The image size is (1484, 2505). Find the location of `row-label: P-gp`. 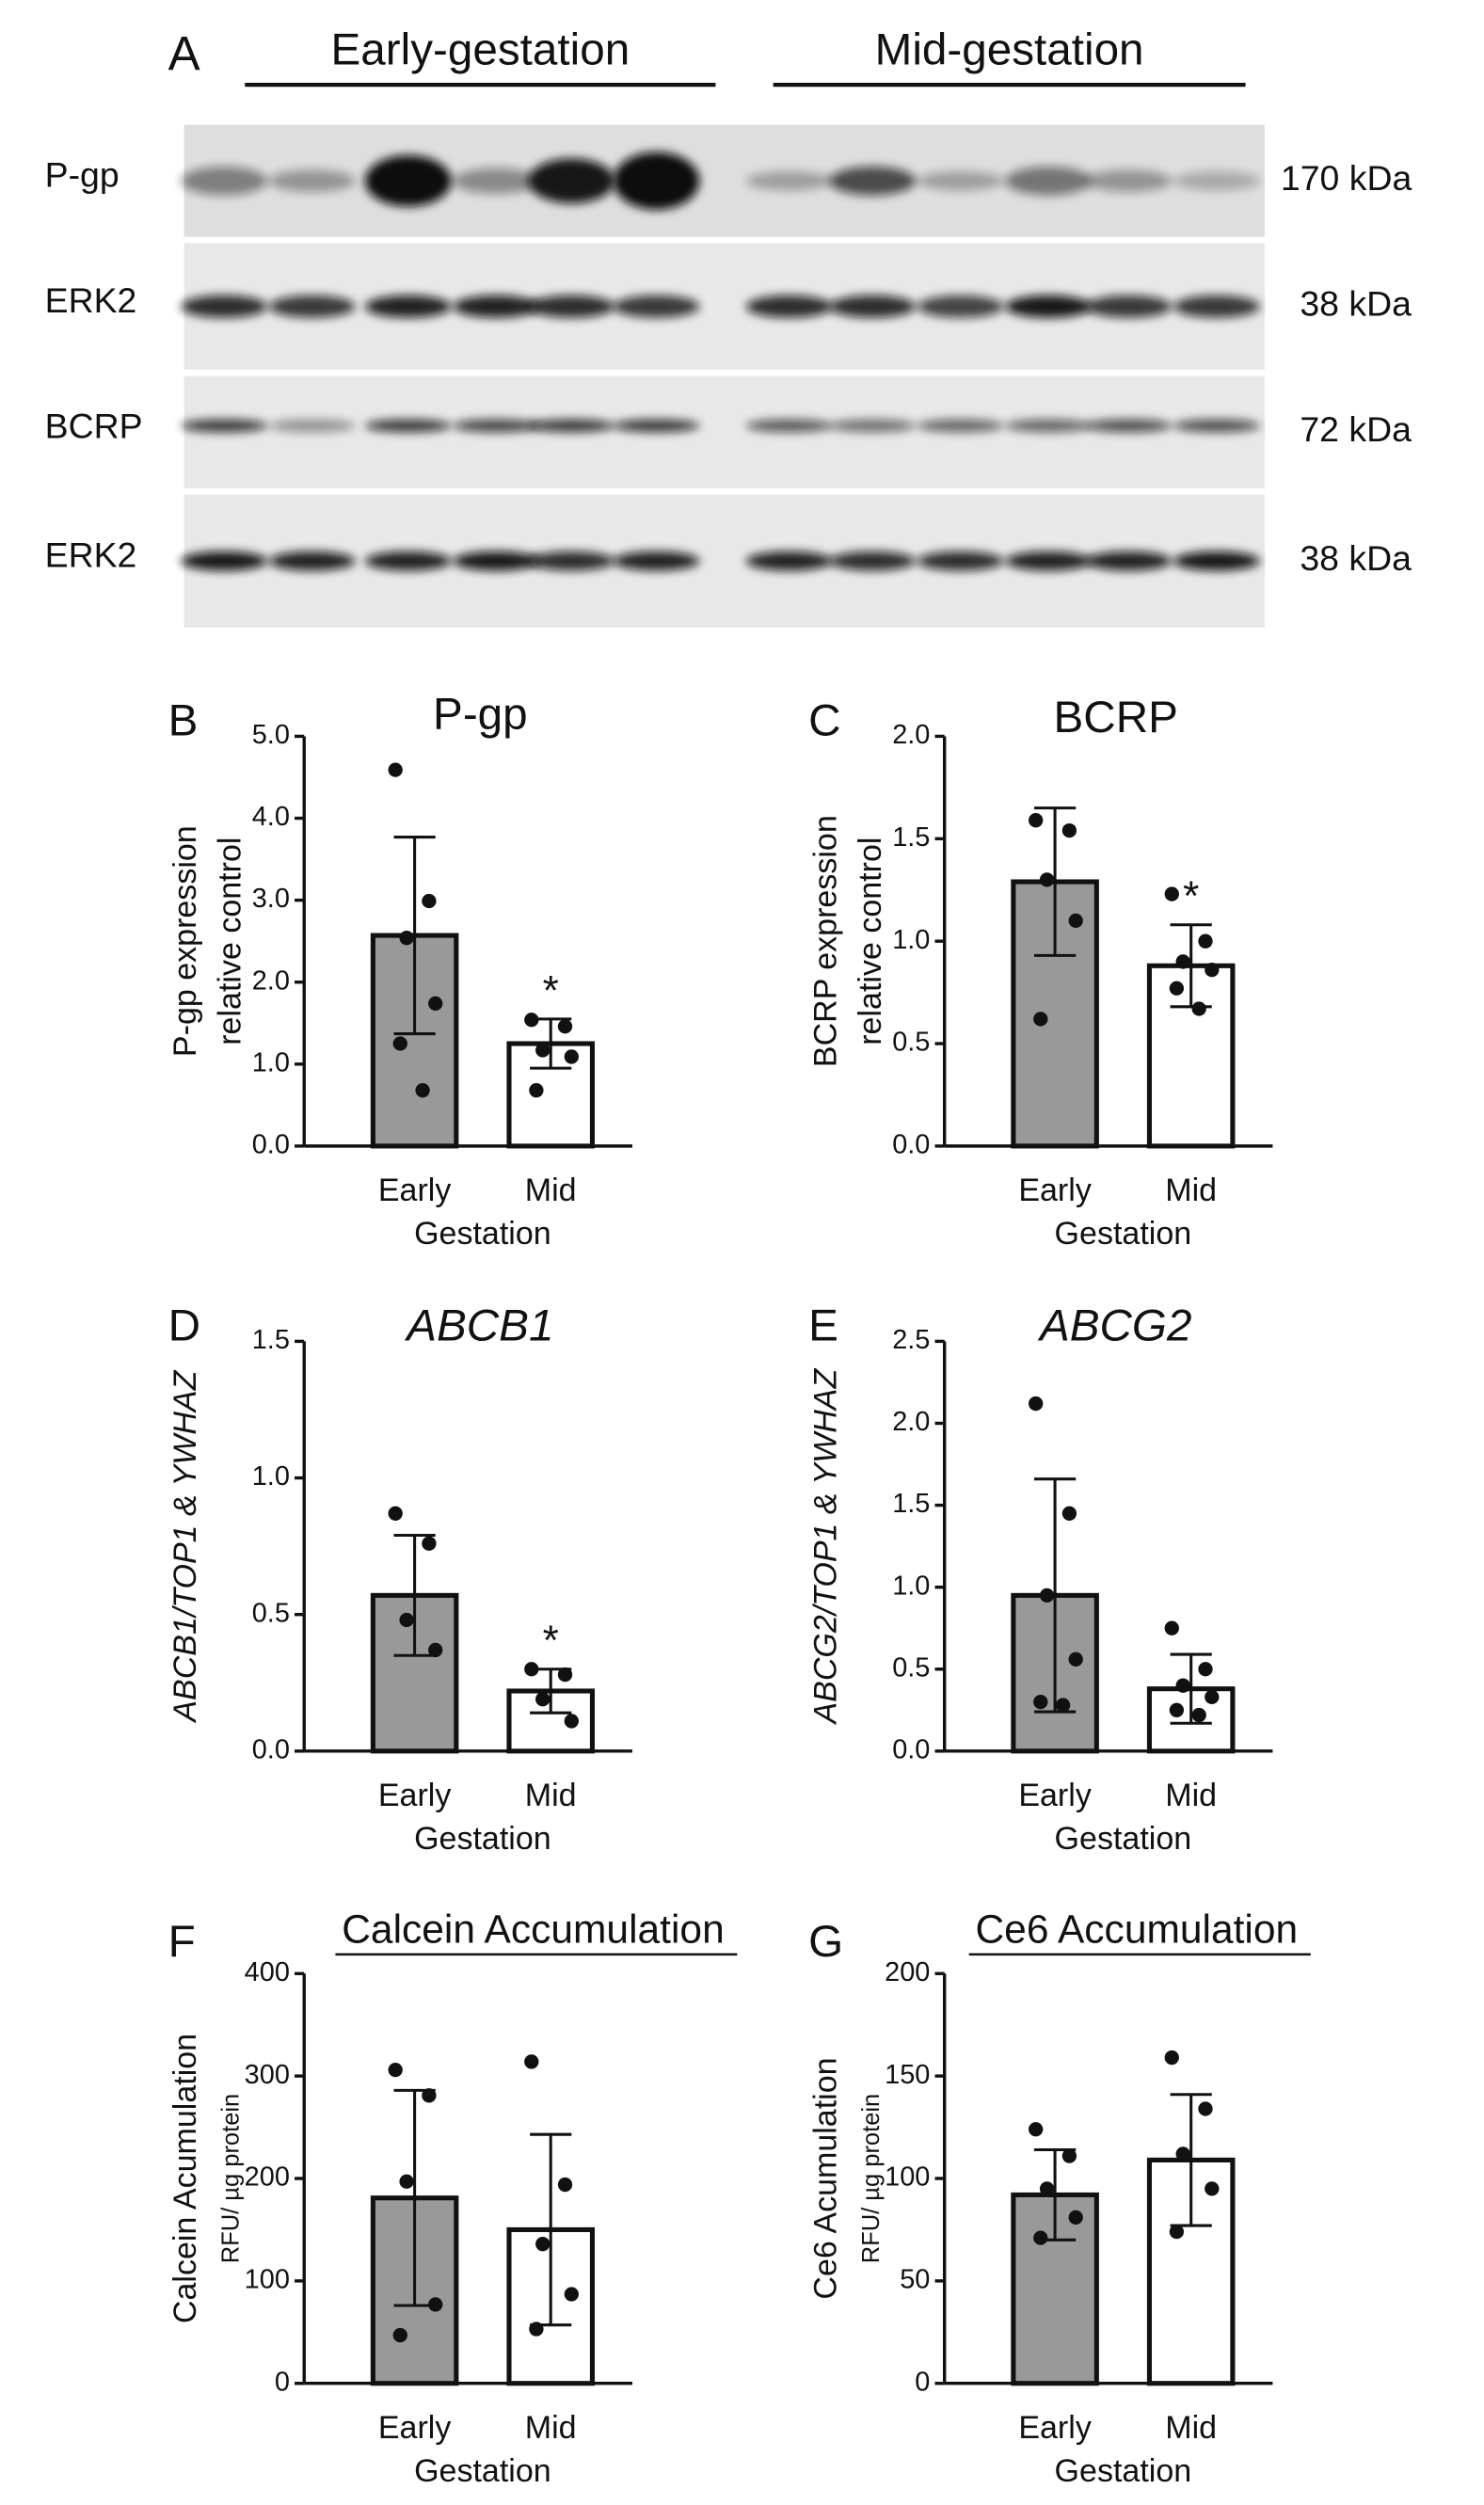

row-label: P-gp is located at coordinates (82, 175).